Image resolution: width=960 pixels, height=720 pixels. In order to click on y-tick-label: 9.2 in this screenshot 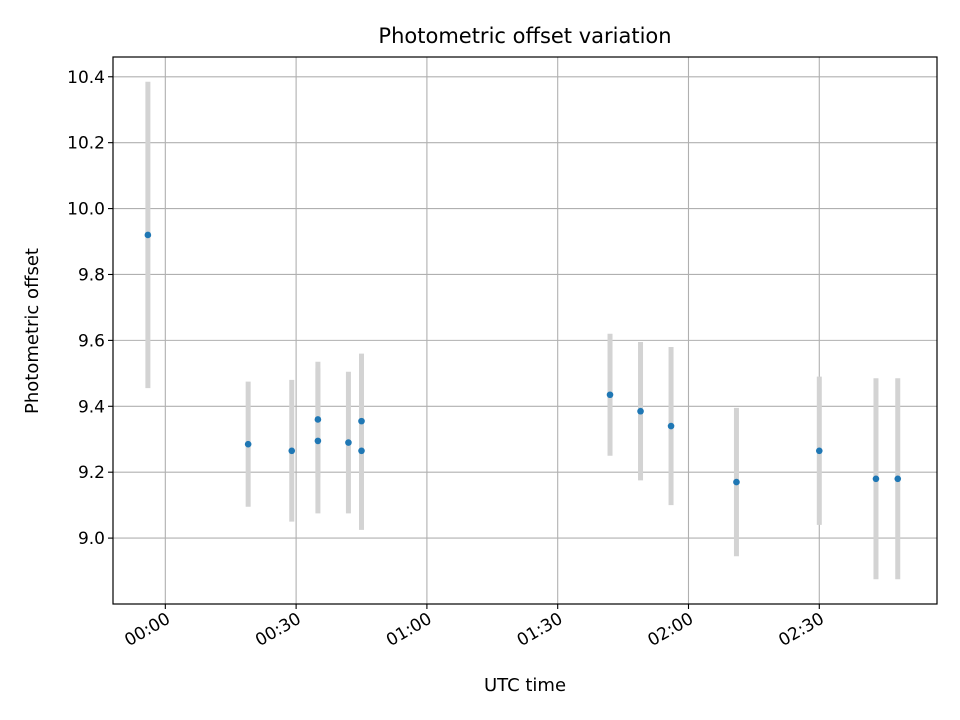, I will do `click(91, 473)`.